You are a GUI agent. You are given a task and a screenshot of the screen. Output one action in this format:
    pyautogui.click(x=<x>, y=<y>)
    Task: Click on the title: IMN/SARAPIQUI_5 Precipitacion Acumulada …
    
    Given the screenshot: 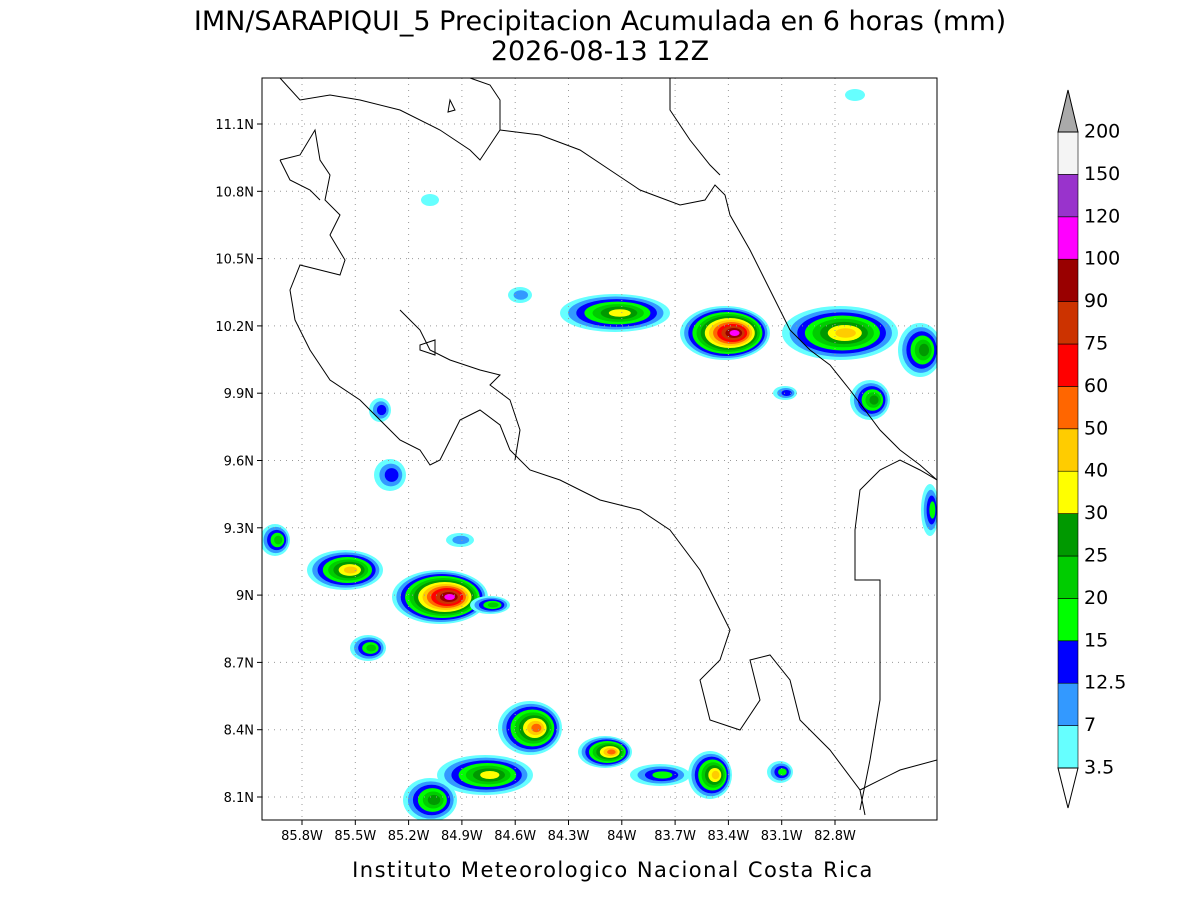 What is the action you would take?
    pyautogui.click(x=600, y=21)
    